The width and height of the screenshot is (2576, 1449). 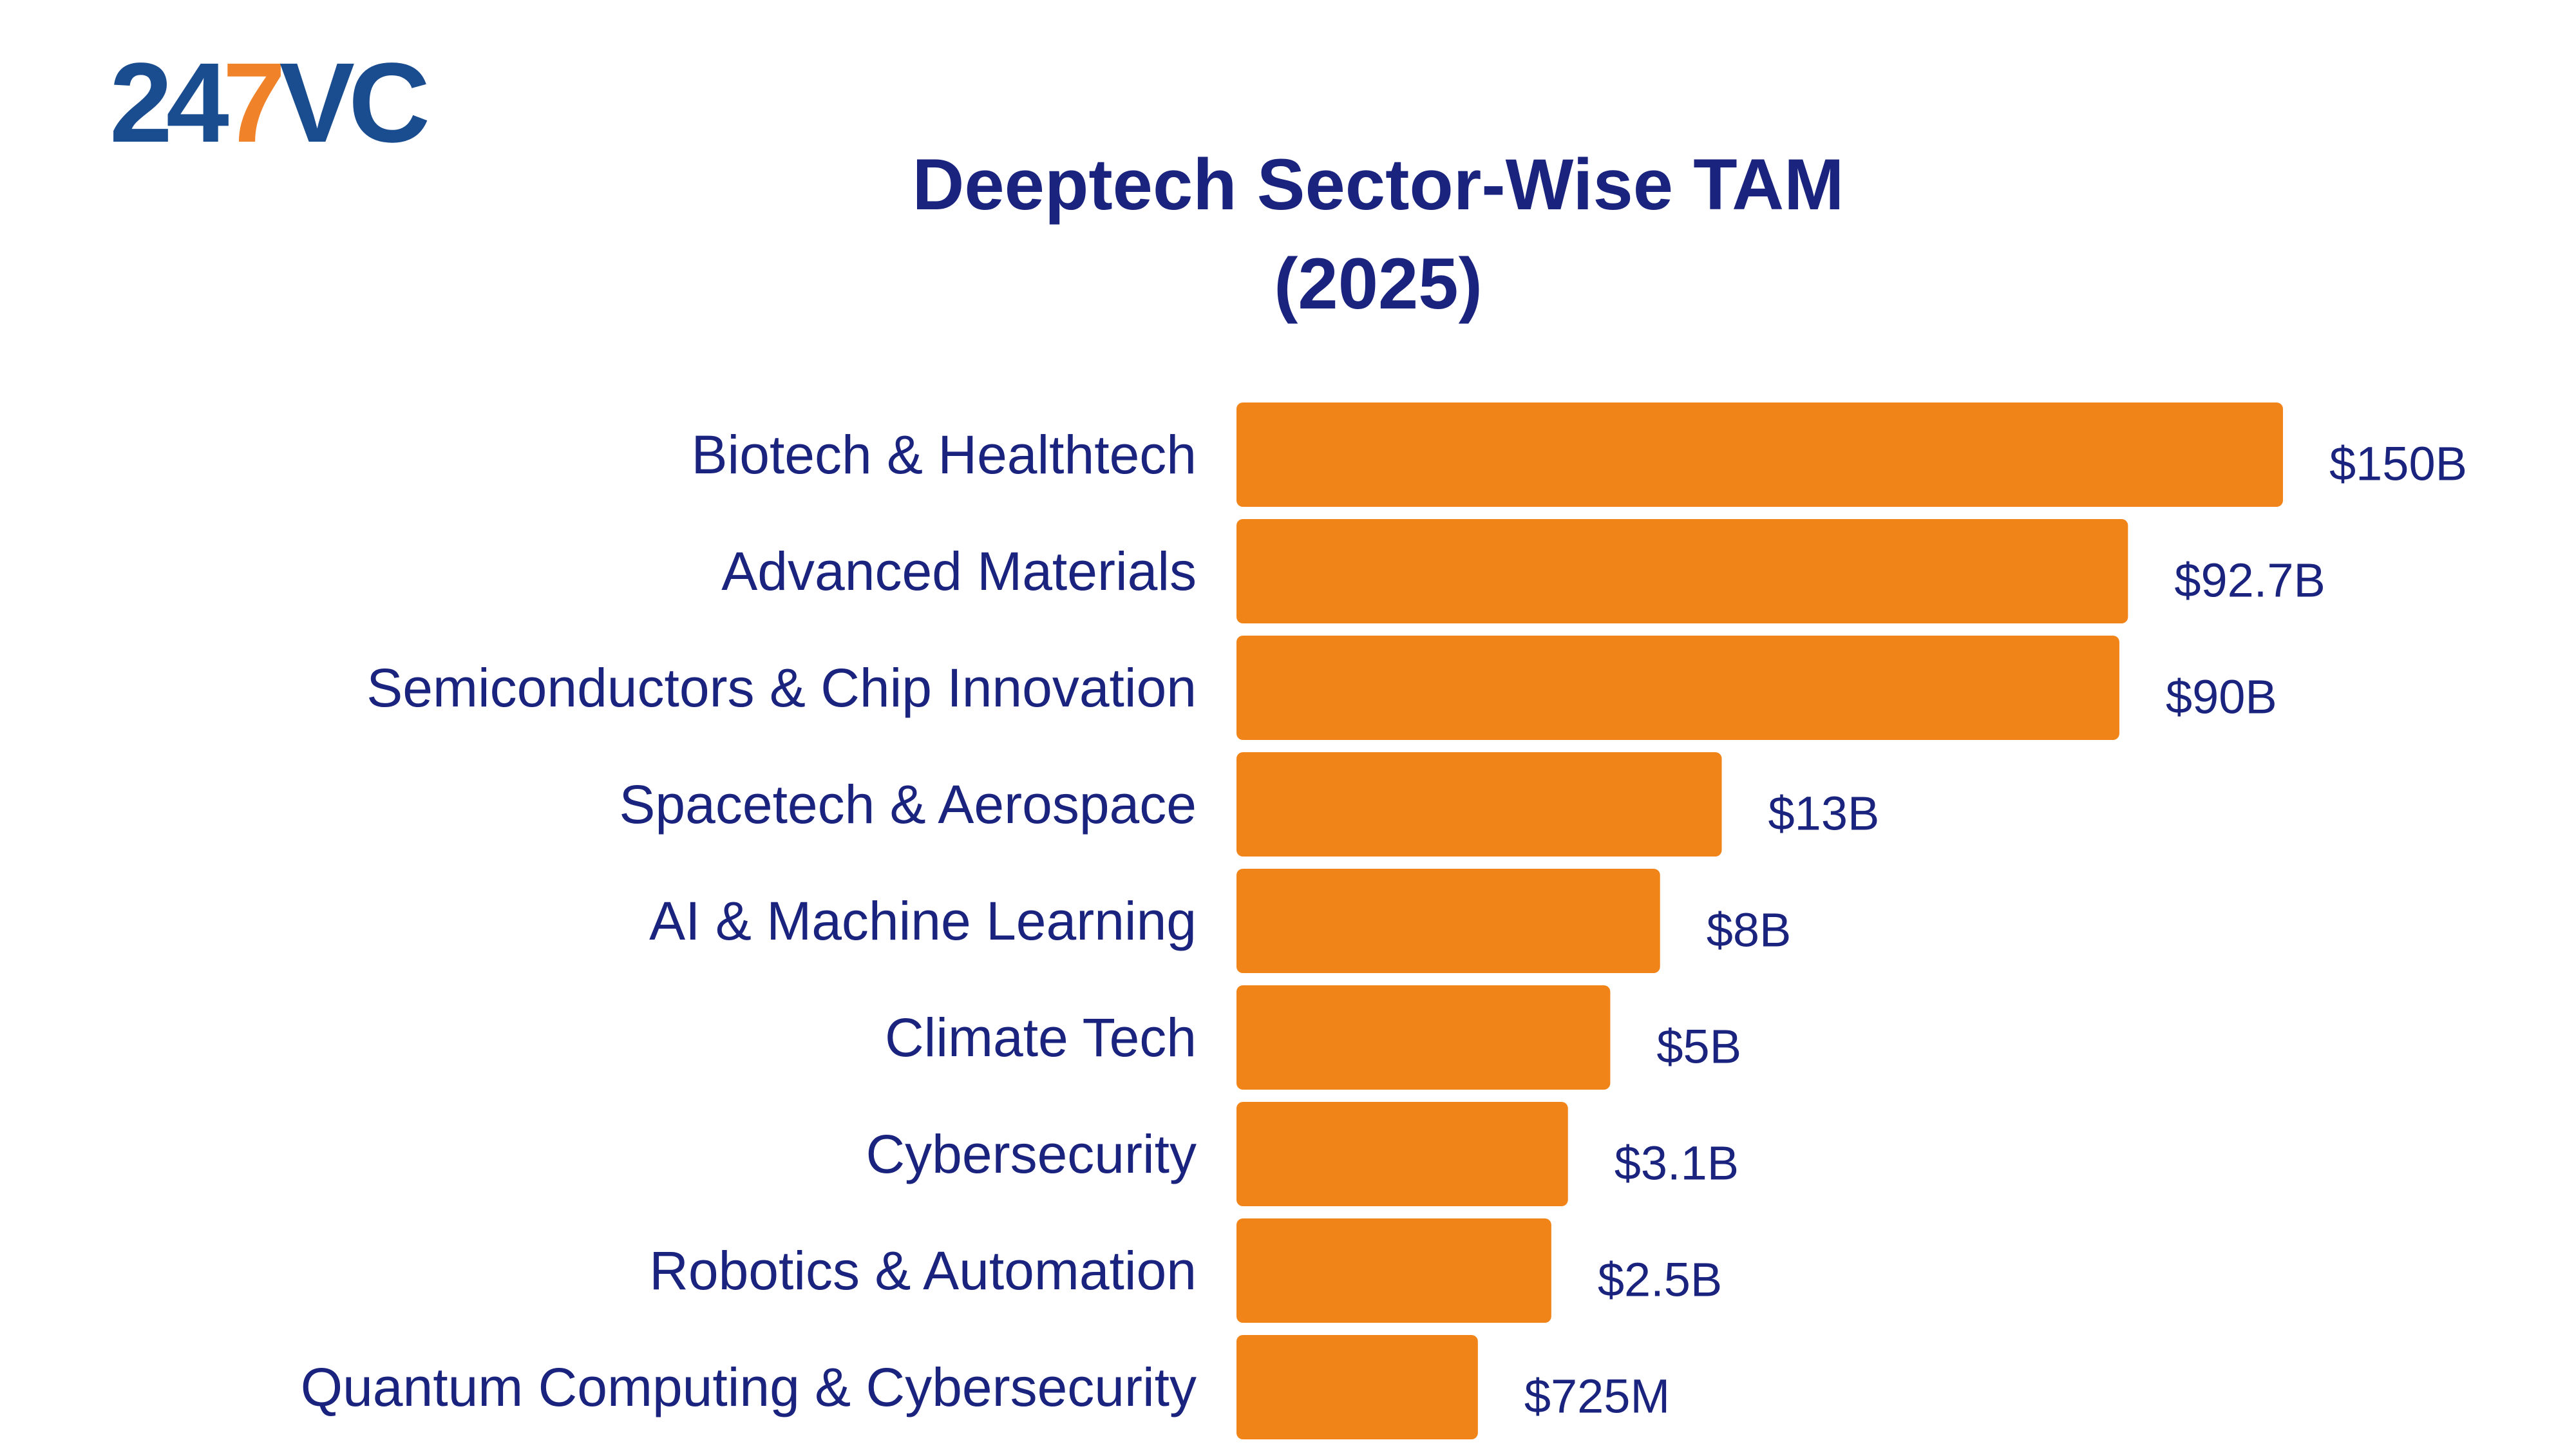 What do you see at coordinates (1824, 813) in the screenshot?
I see `value-label: $13B` at bounding box center [1824, 813].